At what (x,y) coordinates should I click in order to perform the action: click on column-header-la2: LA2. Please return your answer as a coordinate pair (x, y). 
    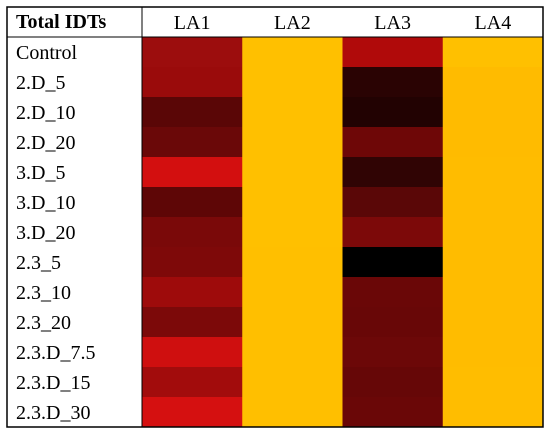
    Looking at the image, I should click on (292, 23).